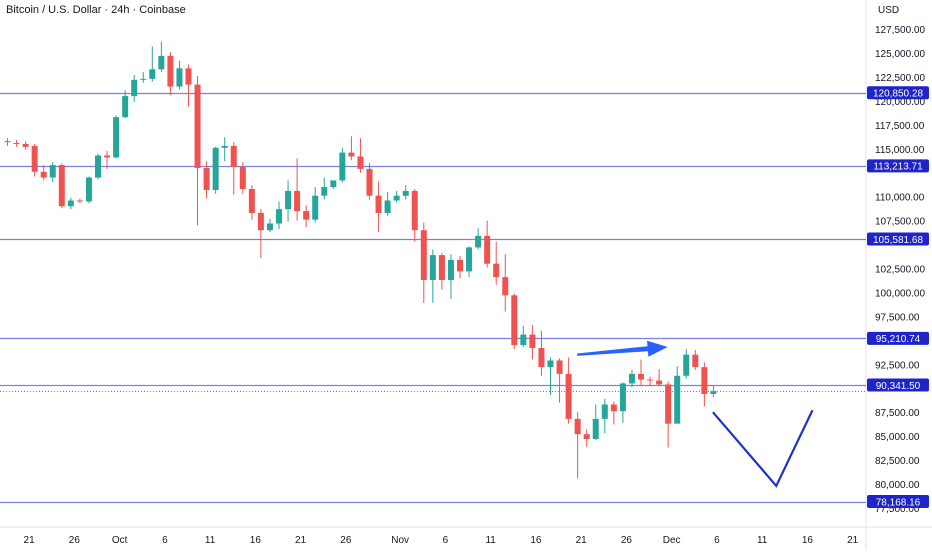 Image resolution: width=932 pixels, height=555 pixels. I want to click on projection-path, so click(763, 448).